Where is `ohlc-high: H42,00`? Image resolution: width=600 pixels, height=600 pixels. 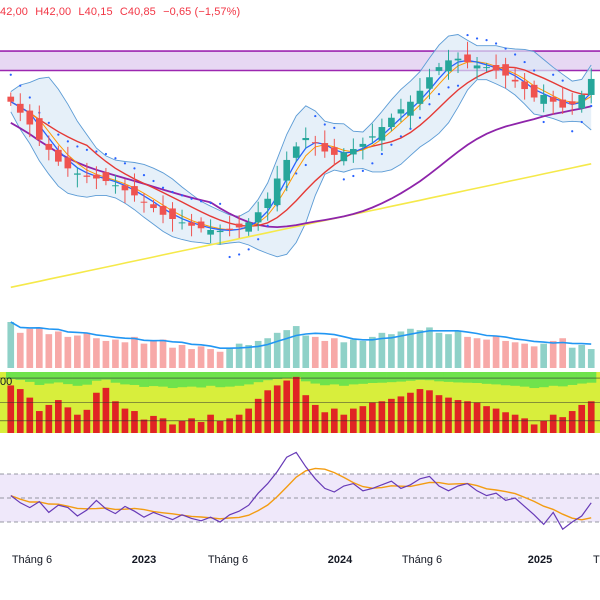
ohlc-high: H42,00 is located at coordinates (53, 12).